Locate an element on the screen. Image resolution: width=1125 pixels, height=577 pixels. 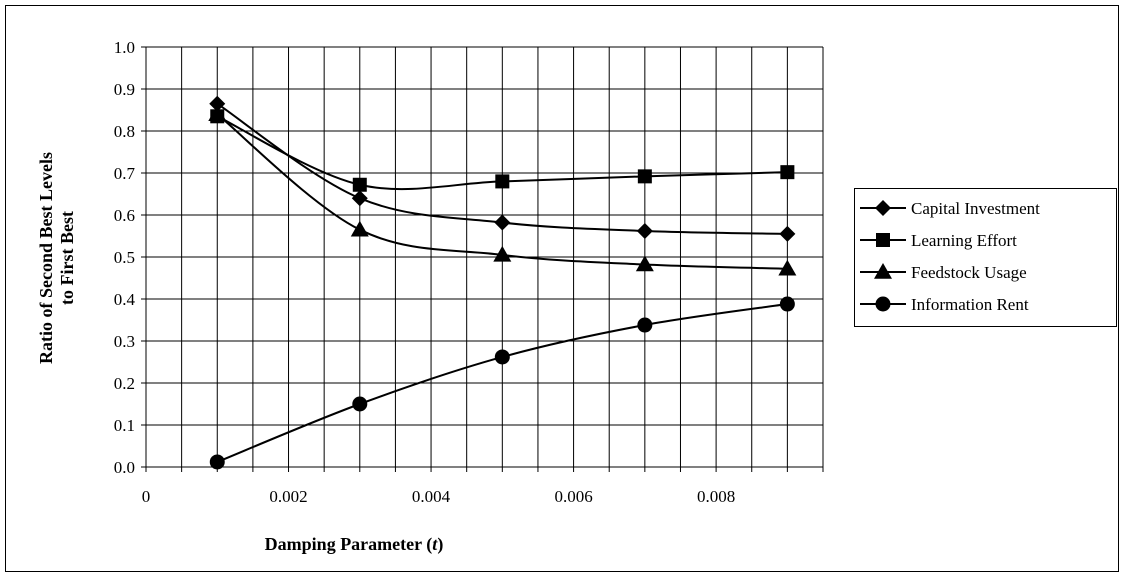
legend-label: Capital Investment is located at coordinates (975, 208).